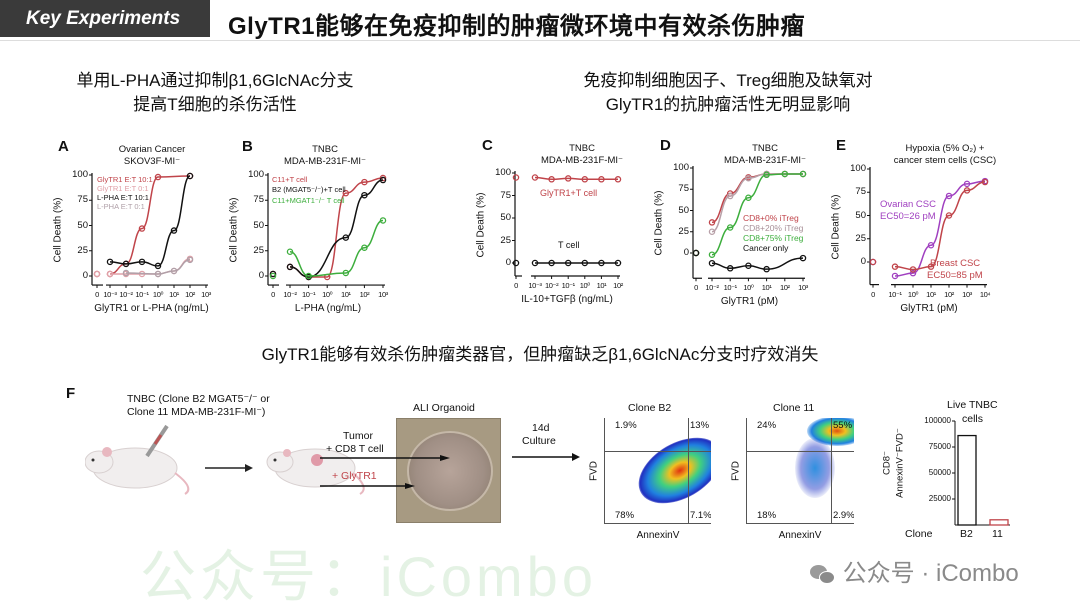  I want to click on bar-category-label: B2, so click(966, 534).